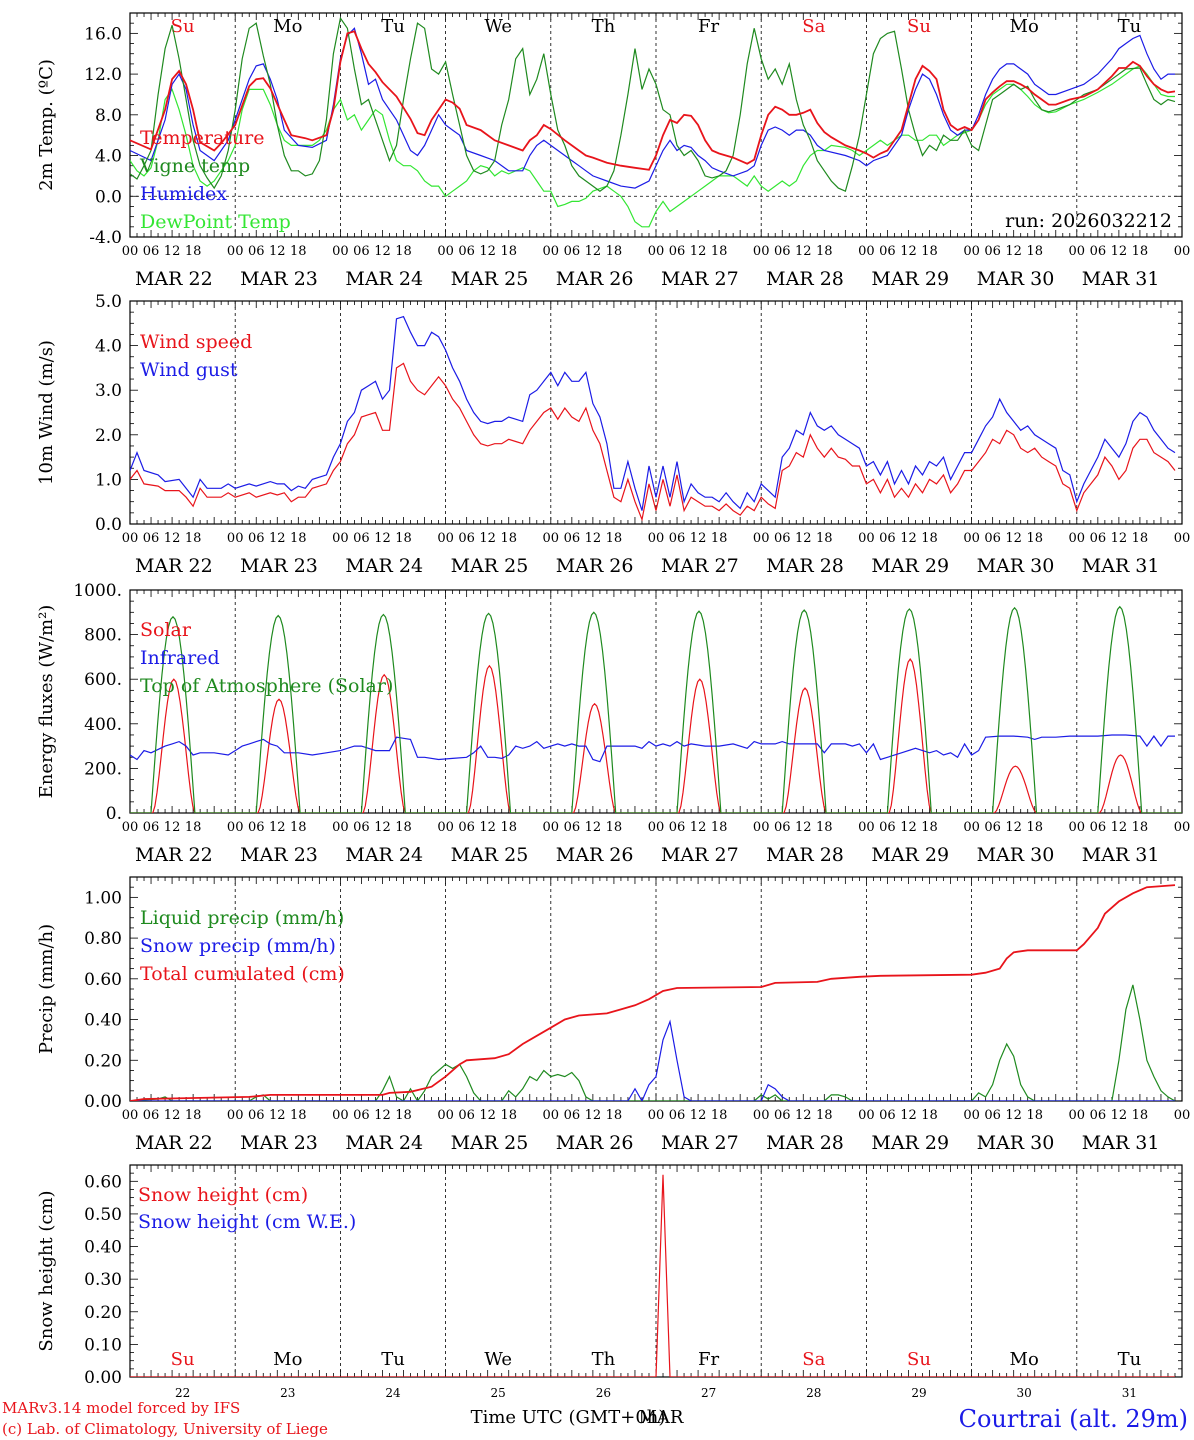 This screenshot has height=1440, width=1194. Describe the element at coordinates (46, 1270) in the screenshot. I see `y-axis-label: Snow height (cm)` at that location.